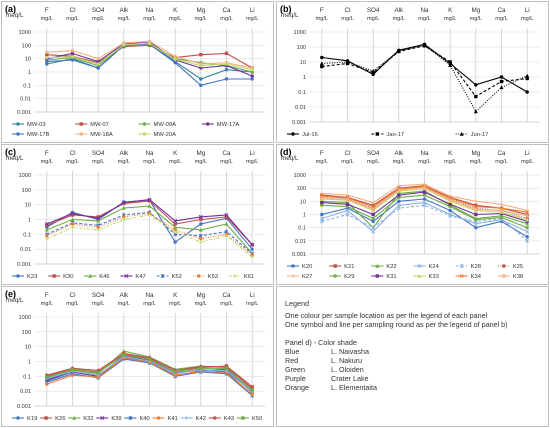  What do you see at coordinates (99, 125) in the screenshot?
I see `legend-label: MW-07` at bounding box center [99, 125].